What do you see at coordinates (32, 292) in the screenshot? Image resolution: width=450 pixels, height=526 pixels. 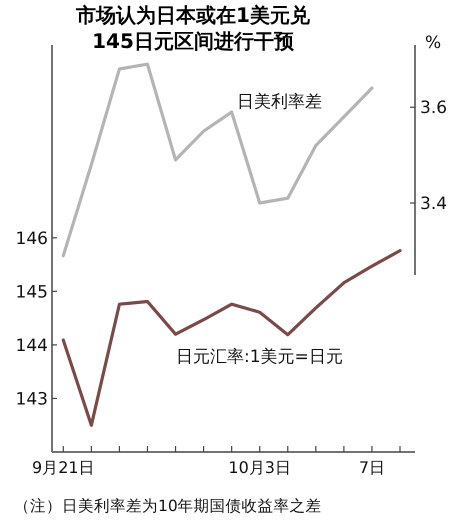 I see `y-tick-label: 145` at bounding box center [32, 292].